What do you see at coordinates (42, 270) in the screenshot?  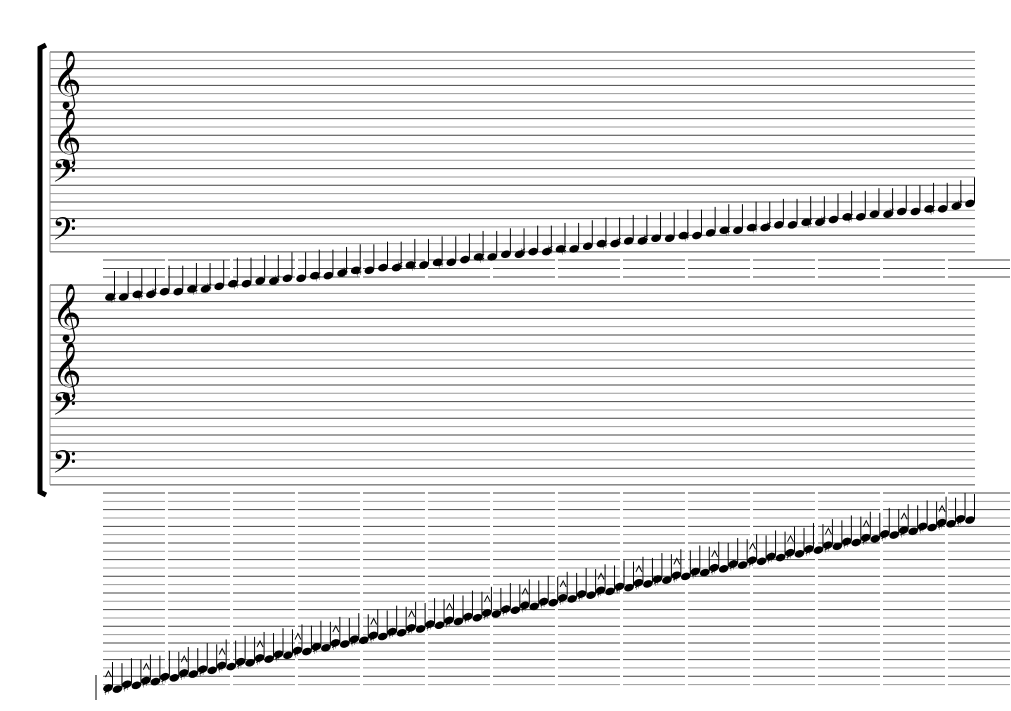 I see `bracket-line` at bounding box center [42, 270].